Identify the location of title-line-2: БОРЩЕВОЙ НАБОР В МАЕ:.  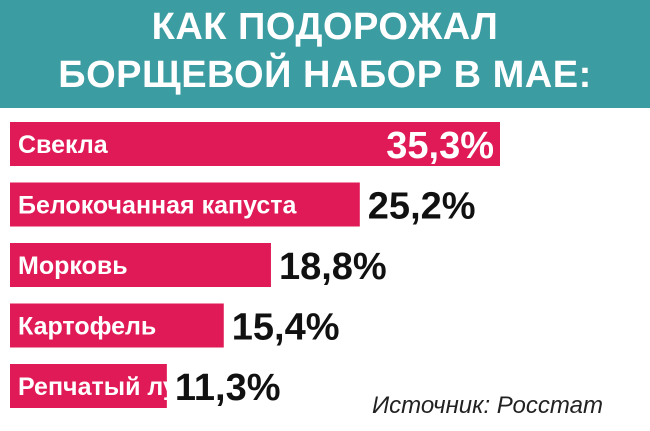
(325, 75).